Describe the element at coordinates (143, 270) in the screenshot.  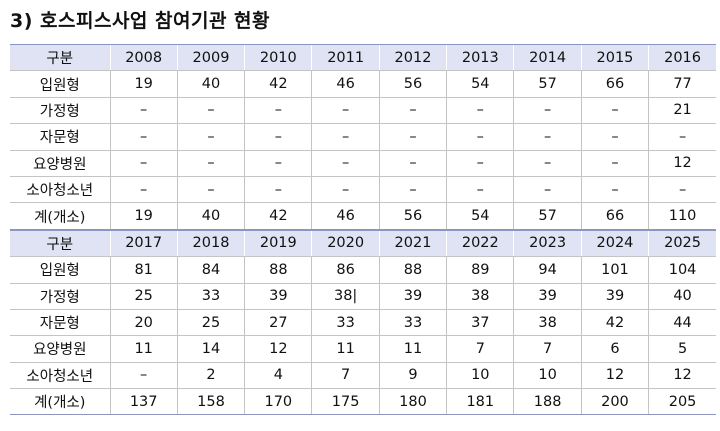
I see `value-cell: 81` at that location.